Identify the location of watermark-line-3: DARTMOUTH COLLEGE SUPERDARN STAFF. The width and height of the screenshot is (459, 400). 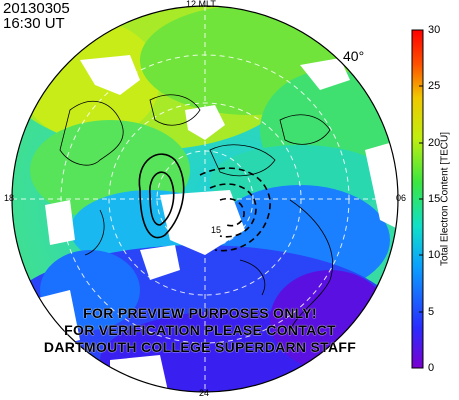
(200, 347).